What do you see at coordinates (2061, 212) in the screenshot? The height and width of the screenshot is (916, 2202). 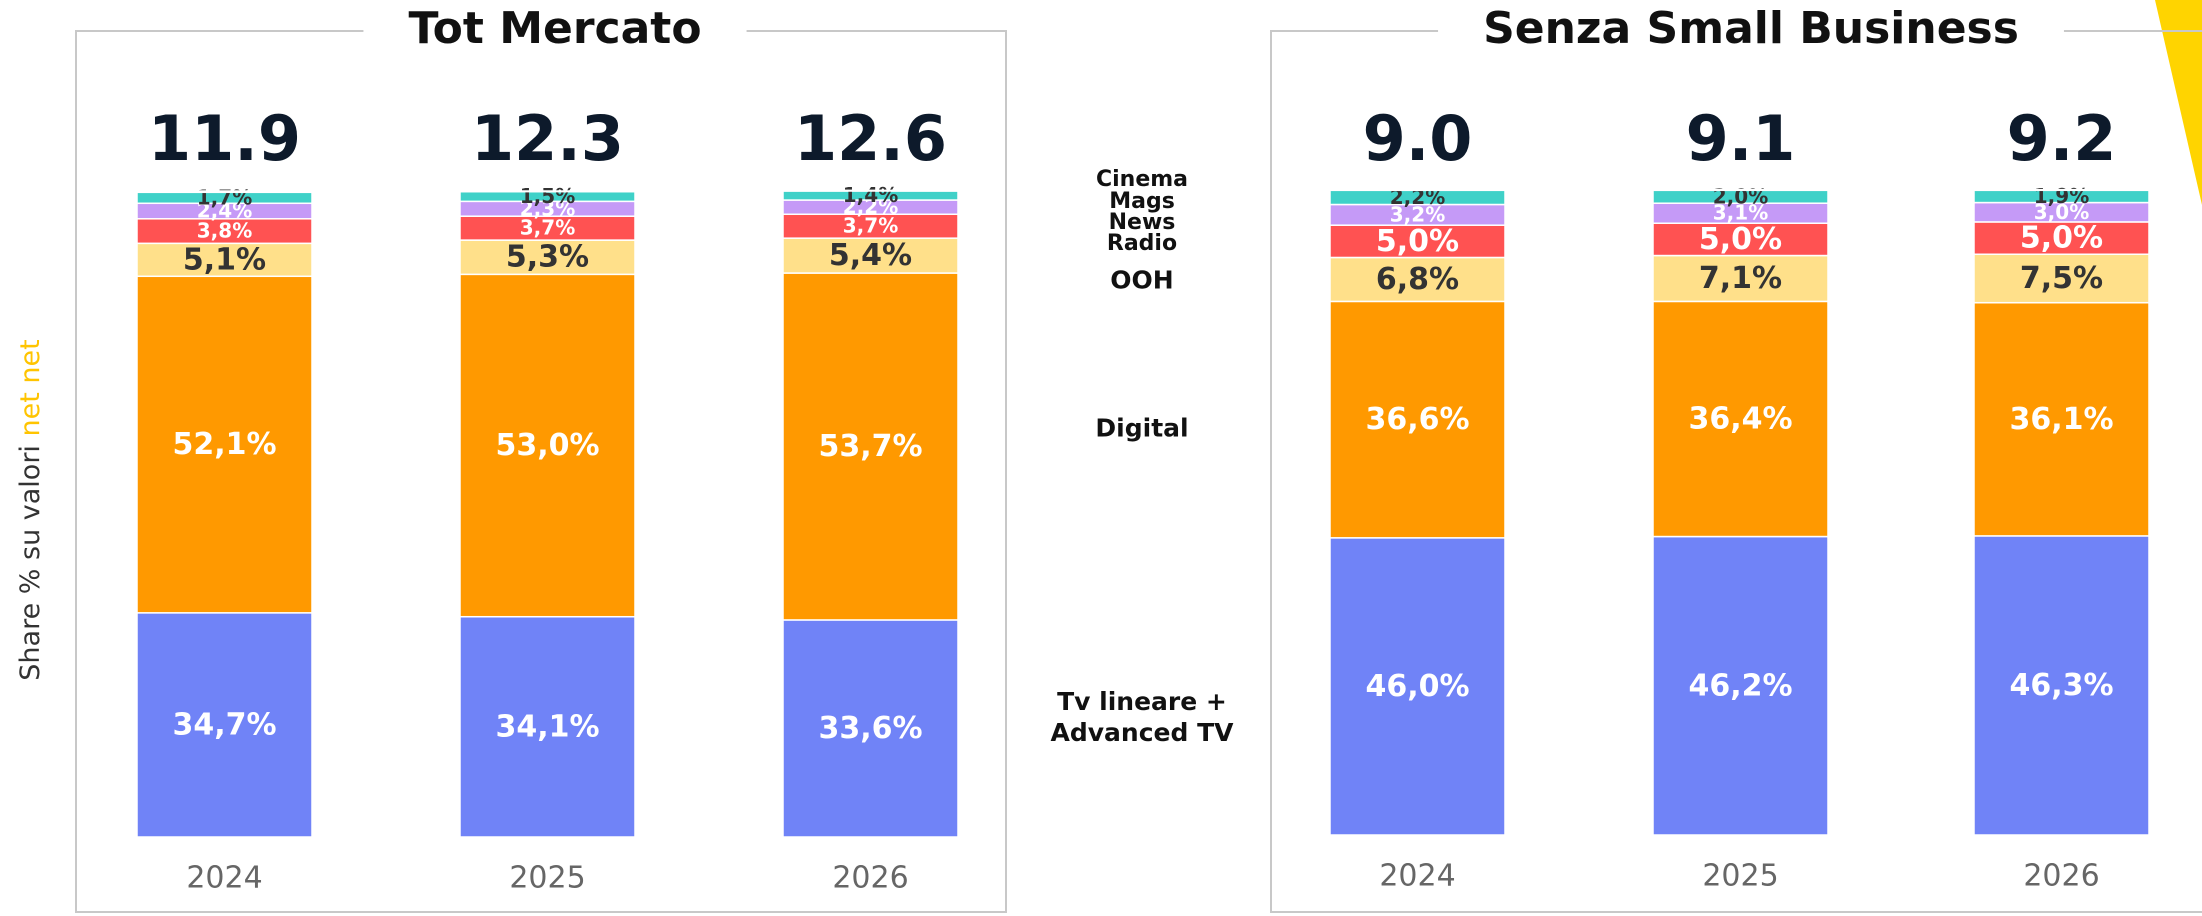 I see `data-label: 3,0%` at bounding box center [2061, 212].